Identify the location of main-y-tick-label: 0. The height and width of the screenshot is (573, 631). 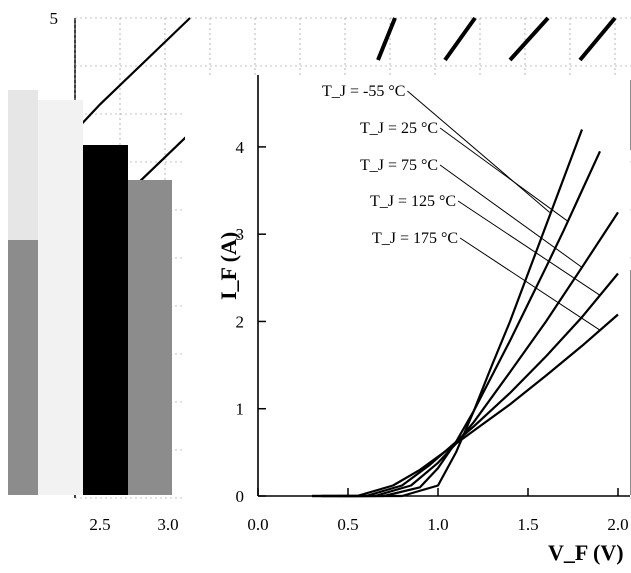
(240, 496).